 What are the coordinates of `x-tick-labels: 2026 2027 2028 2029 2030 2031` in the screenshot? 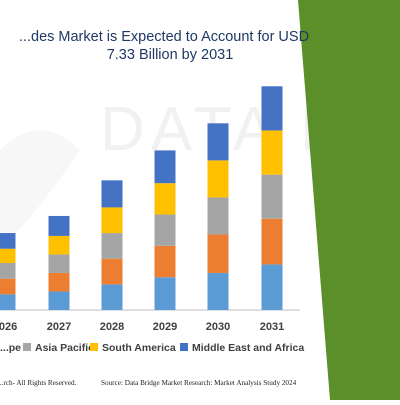 It's located at (142, 327).